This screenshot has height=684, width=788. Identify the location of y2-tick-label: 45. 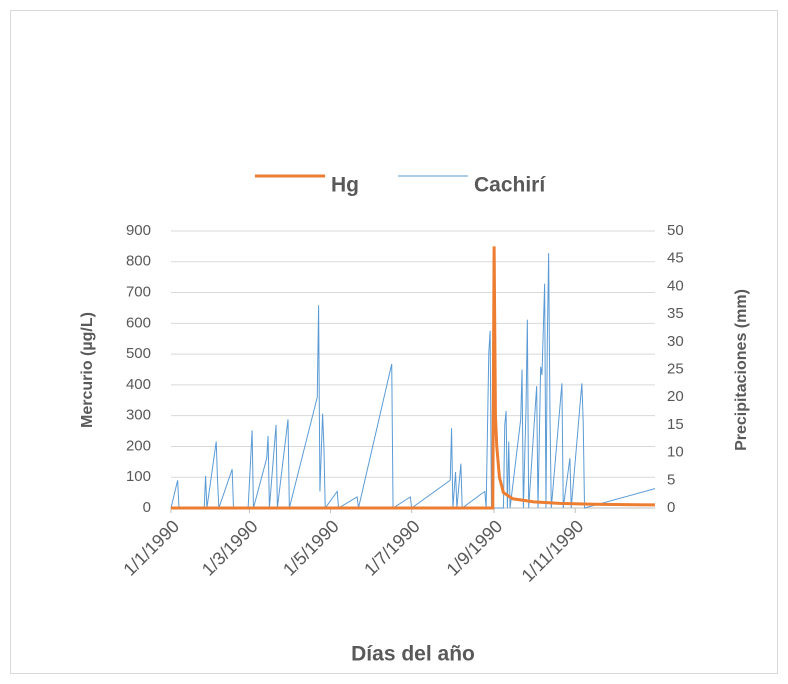
(675, 258).